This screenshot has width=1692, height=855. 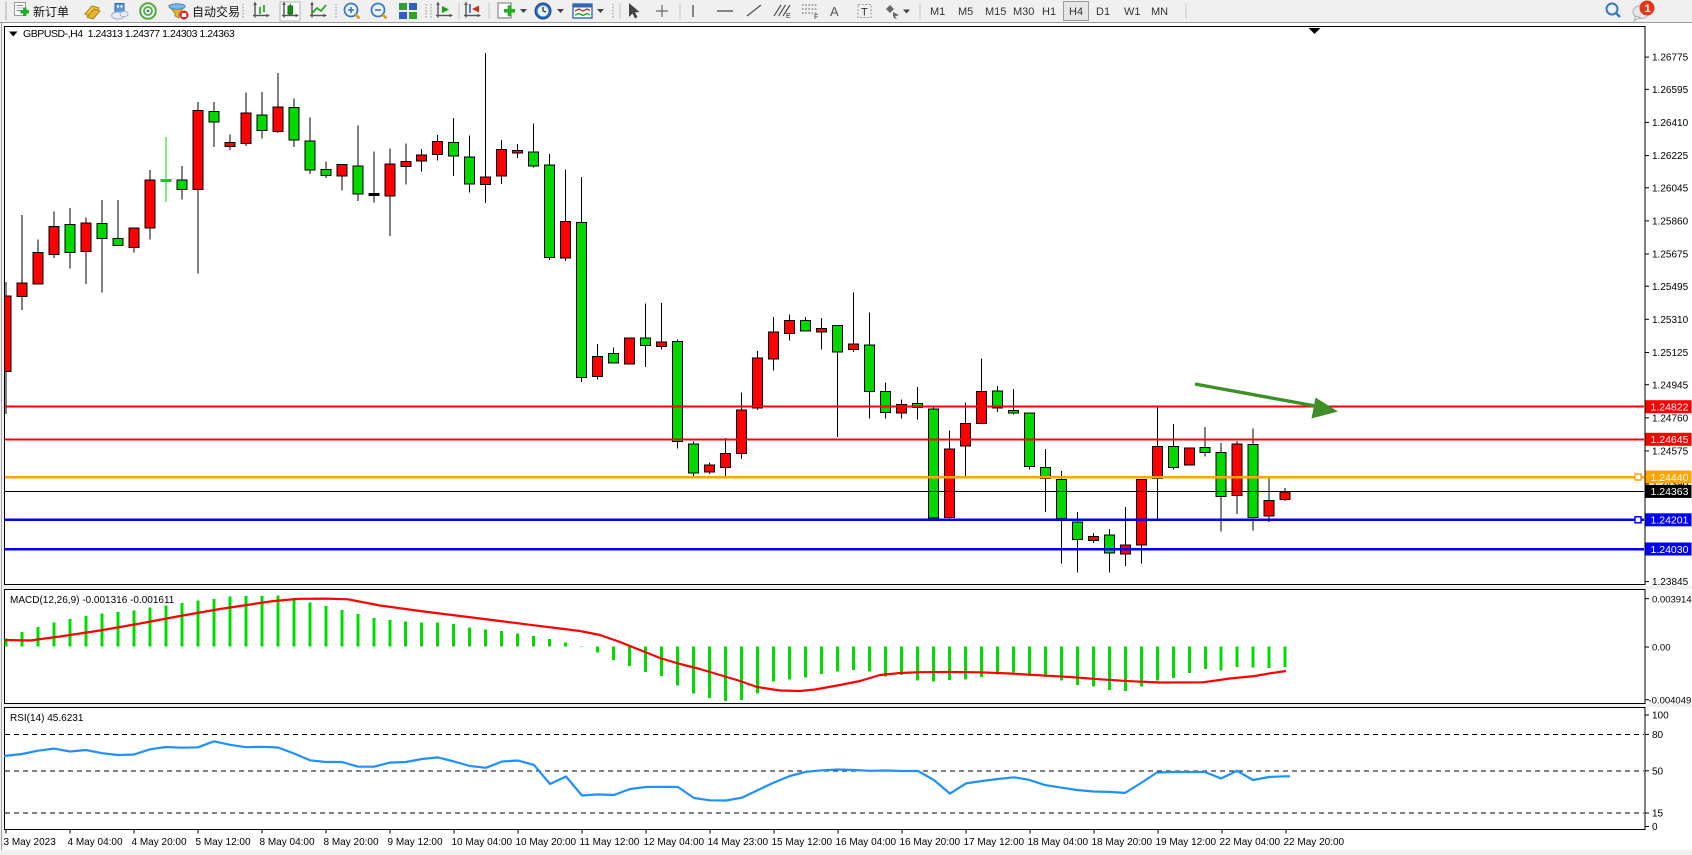 What do you see at coordinates (216, 11) in the screenshot?
I see `svg-text: 自动交易` at bounding box center [216, 11].